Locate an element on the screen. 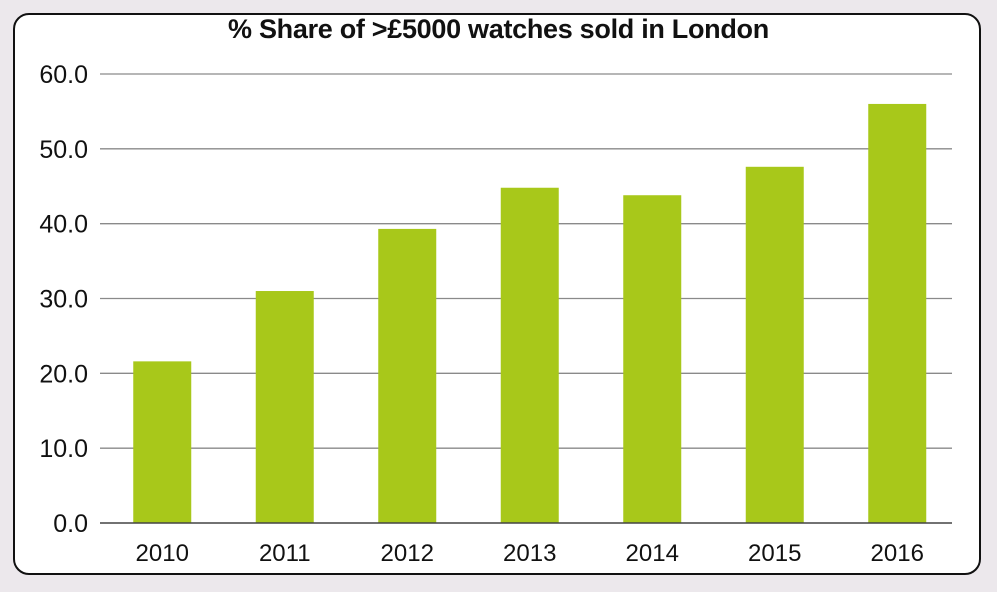 The height and width of the screenshot is (592, 997). y-tick-label: 10.0 is located at coordinates (63, 449).